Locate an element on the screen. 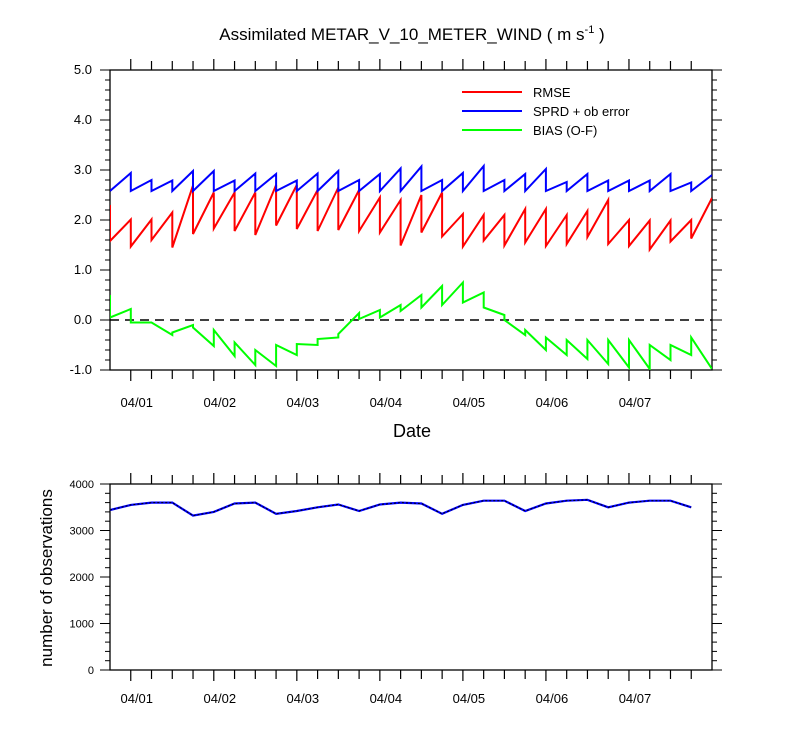 This screenshot has width=800, height=750. y-tick-label: 0 is located at coordinates (91, 671).